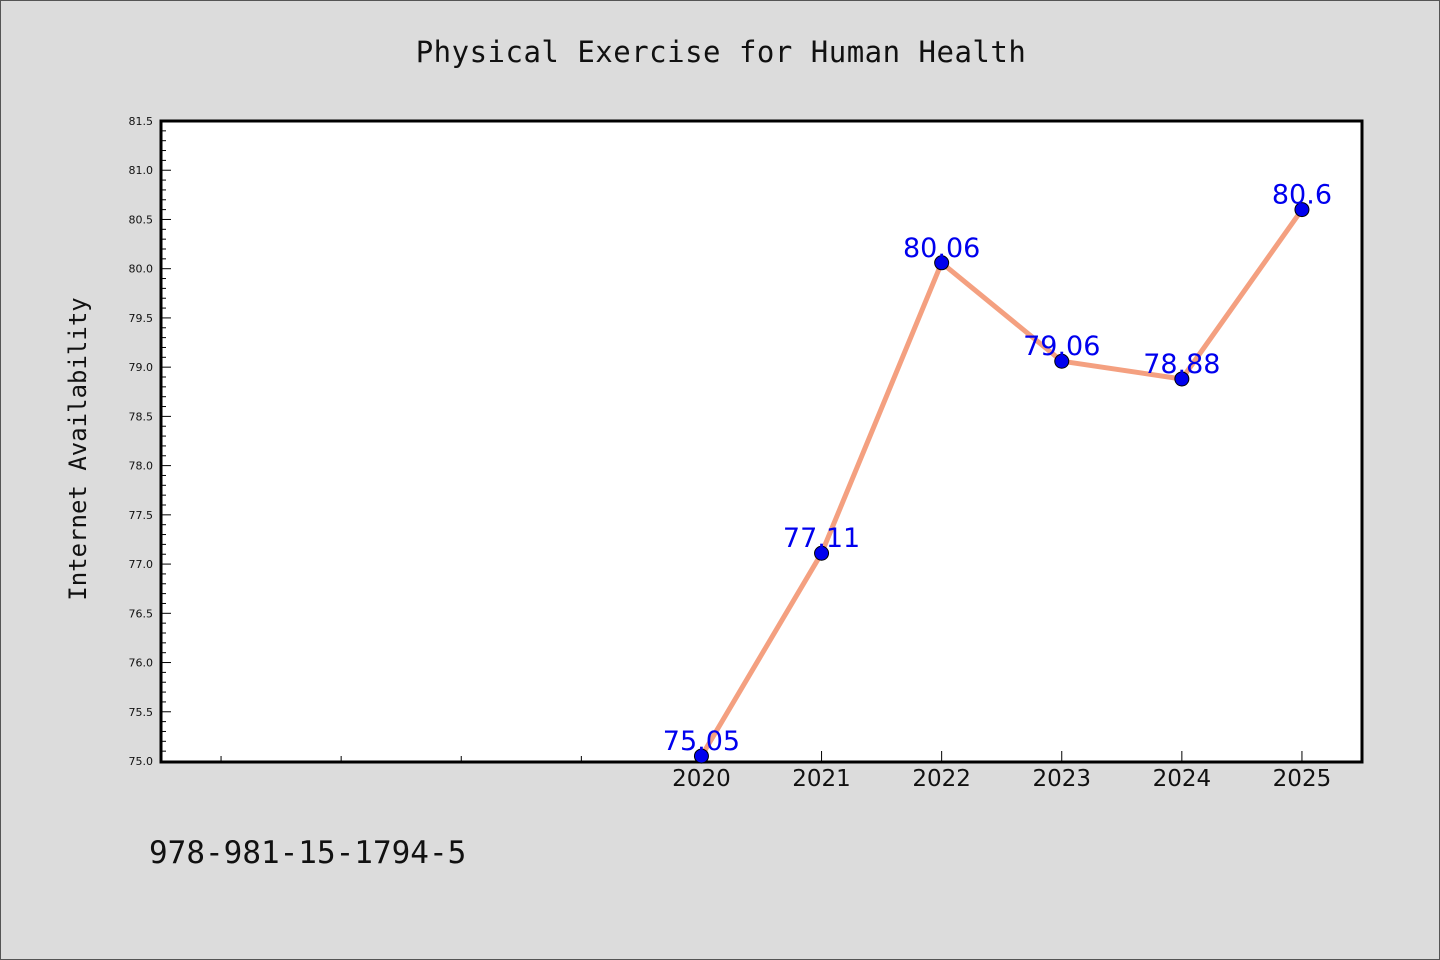  Describe the element at coordinates (141, 564) in the screenshot. I see `y-tick-label: 77.0` at that location.